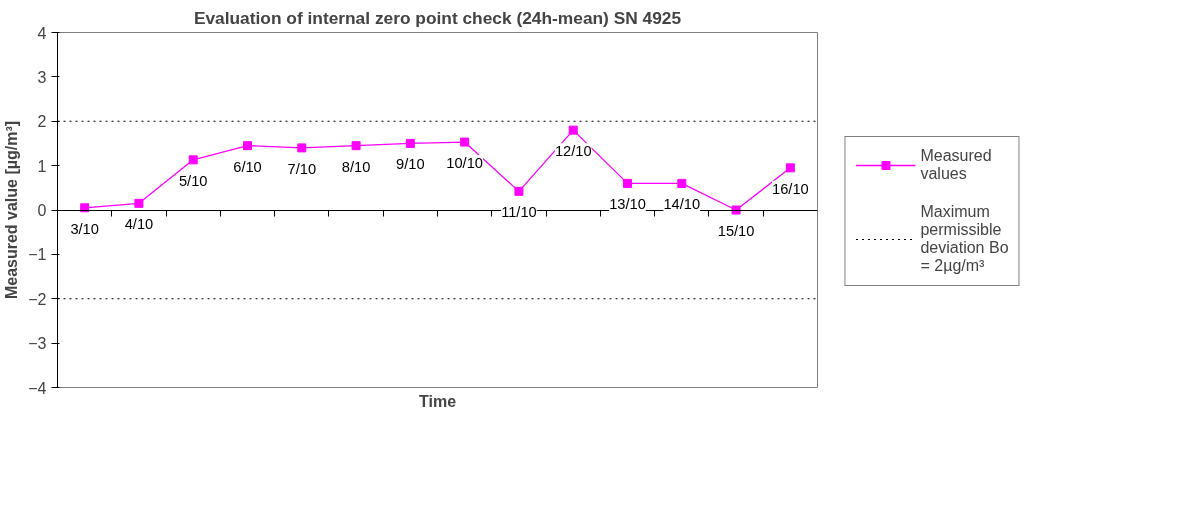  I want to click on x-tick-label: 13/10, so click(627, 204).